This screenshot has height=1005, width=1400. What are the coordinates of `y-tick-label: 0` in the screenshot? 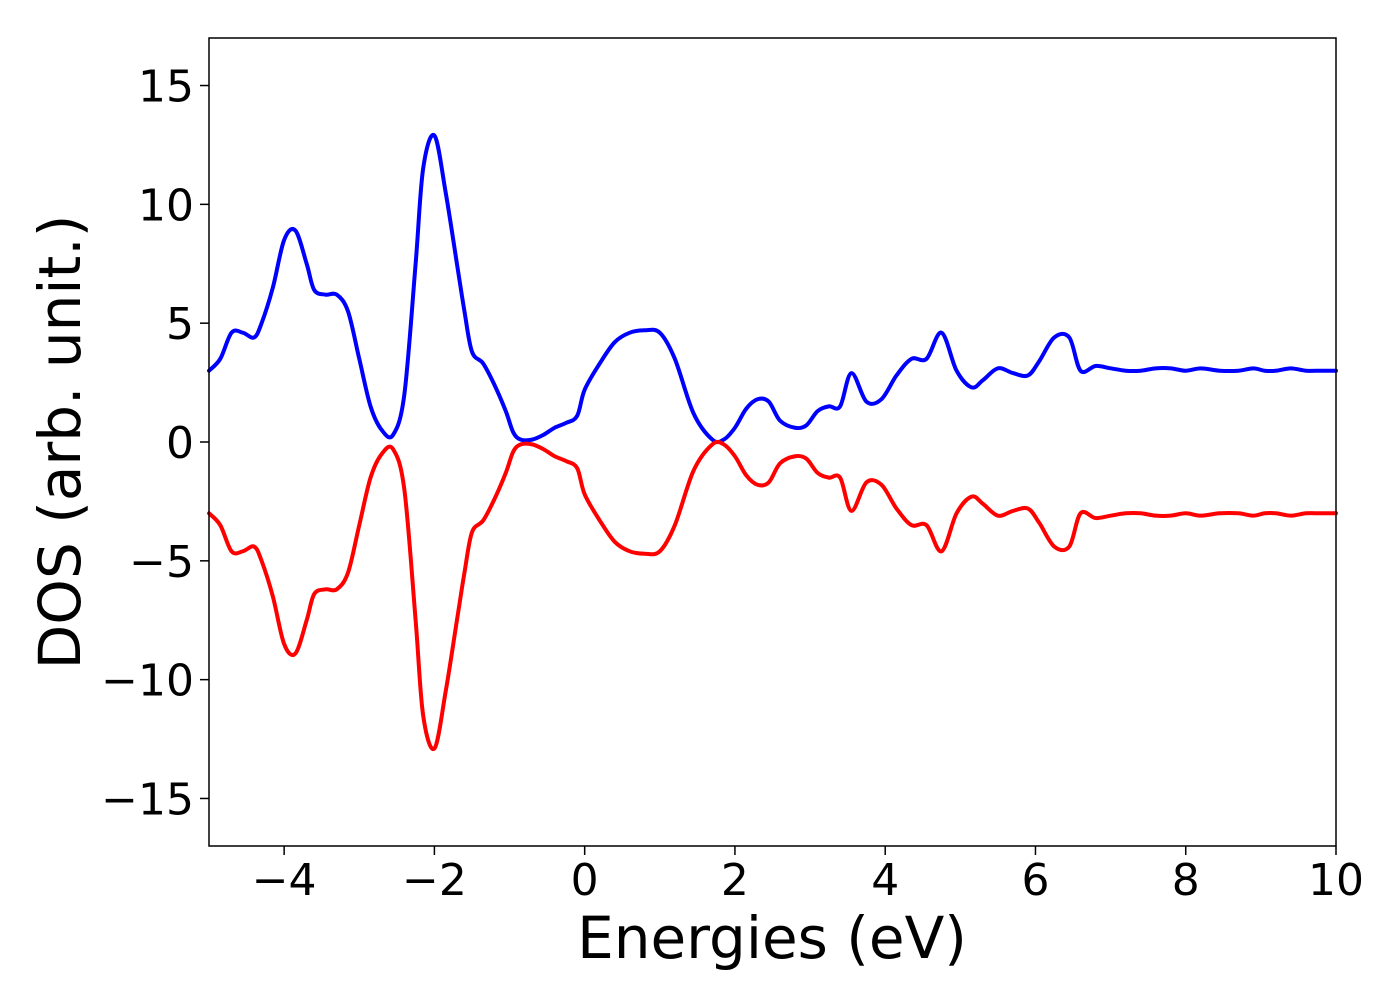 It's located at (180, 443).